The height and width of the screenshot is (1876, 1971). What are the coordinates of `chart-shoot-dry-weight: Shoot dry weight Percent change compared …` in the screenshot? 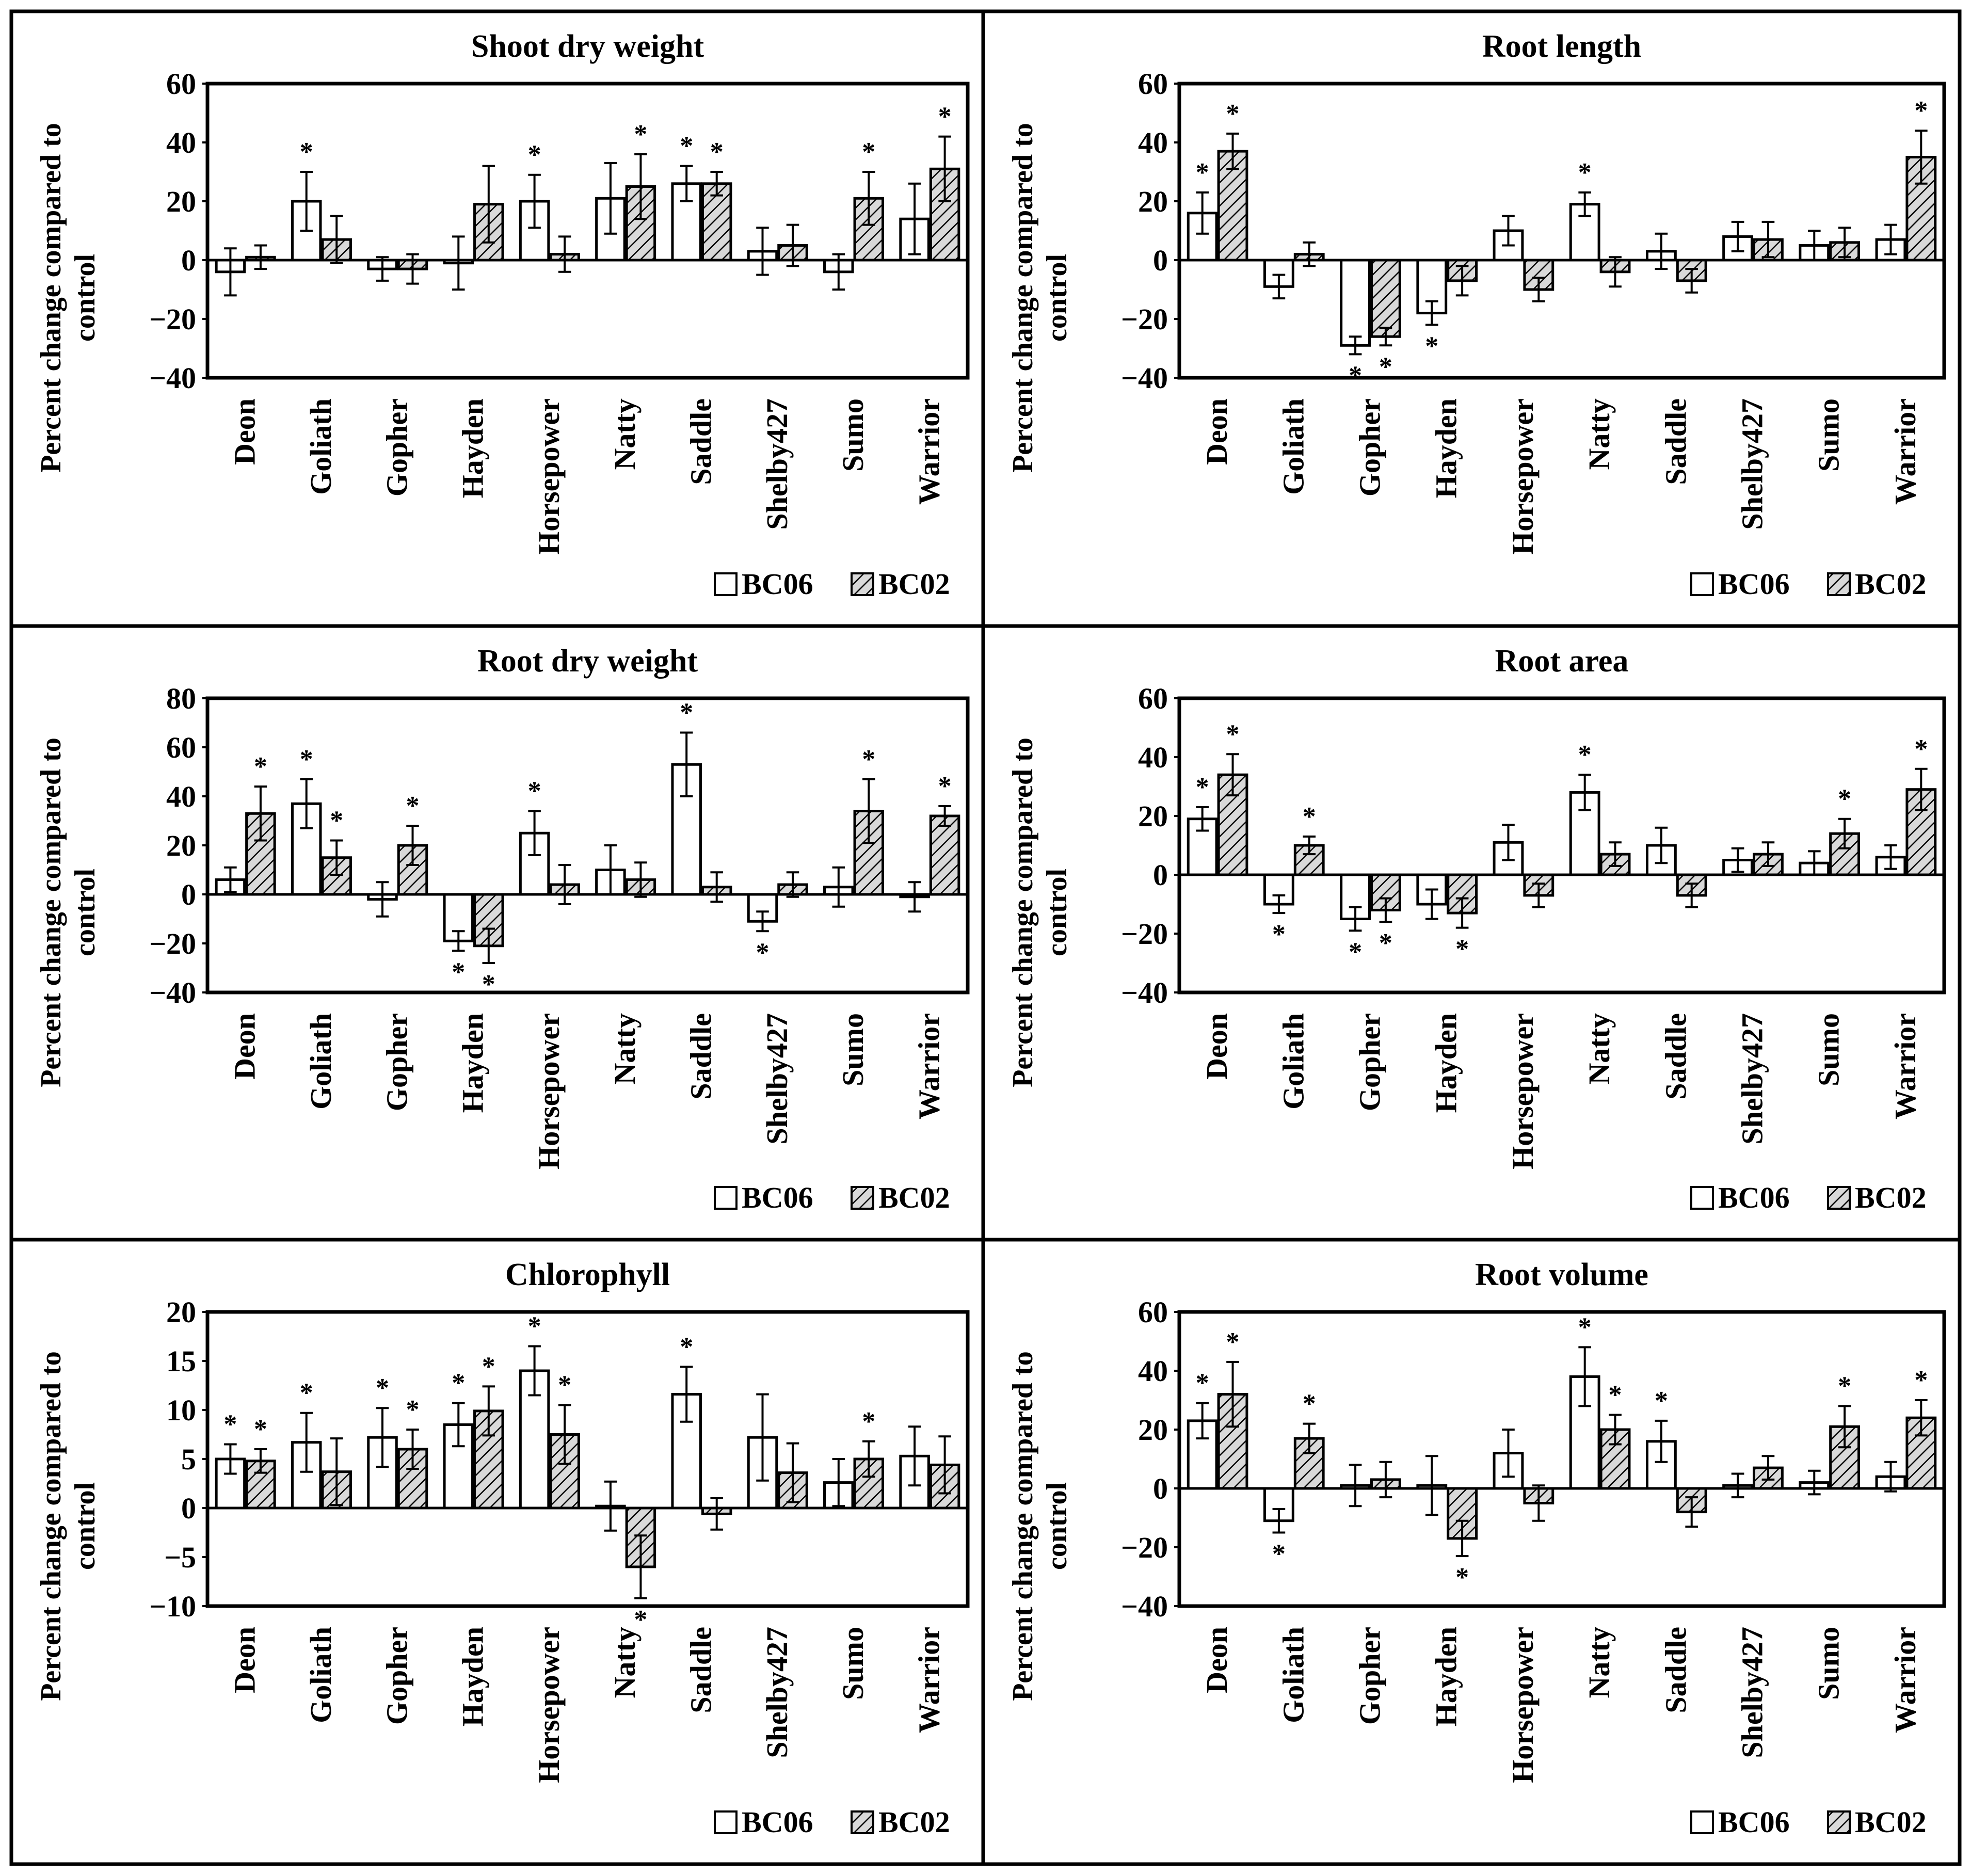 It's located at (502, 315).